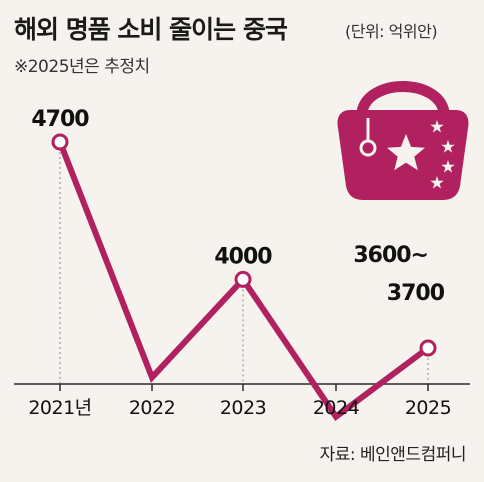 The width and height of the screenshot is (484, 482). Describe the element at coordinates (243, 408) in the screenshot. I see `x-tick-label: 2023` at that location.